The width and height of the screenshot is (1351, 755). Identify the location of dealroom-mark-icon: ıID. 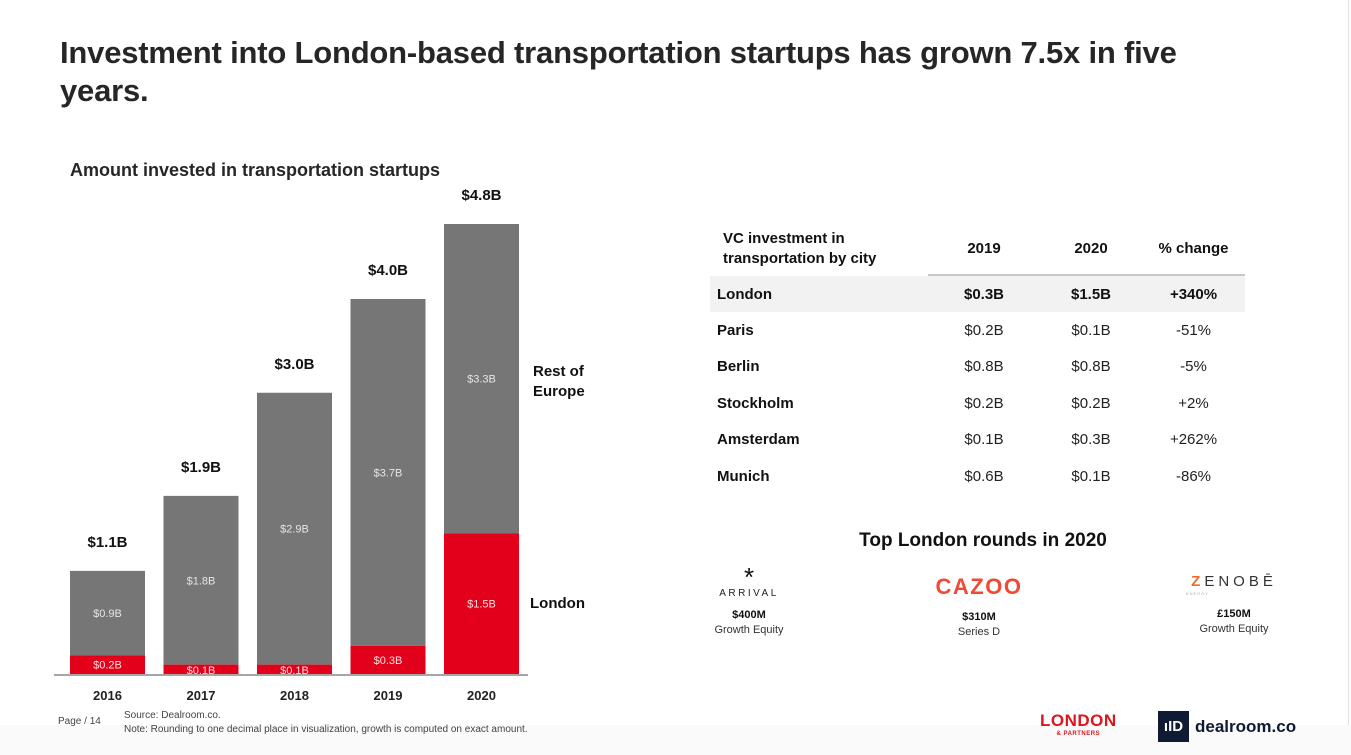
(1173, 726).